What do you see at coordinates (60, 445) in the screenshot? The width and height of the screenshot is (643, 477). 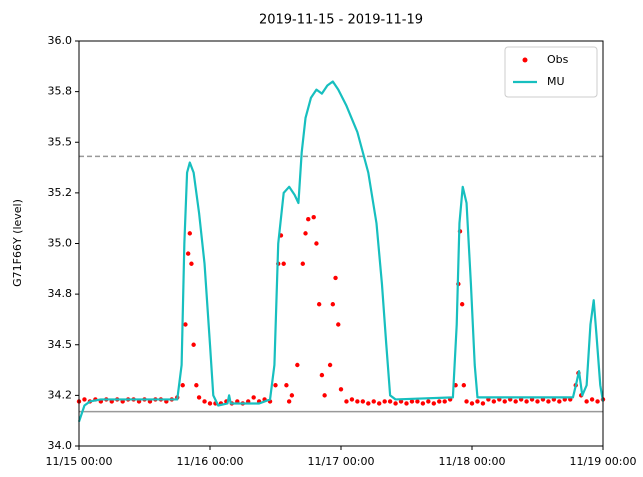 I see `y-tick-label: 34.0` at bounding box center [60, 445].